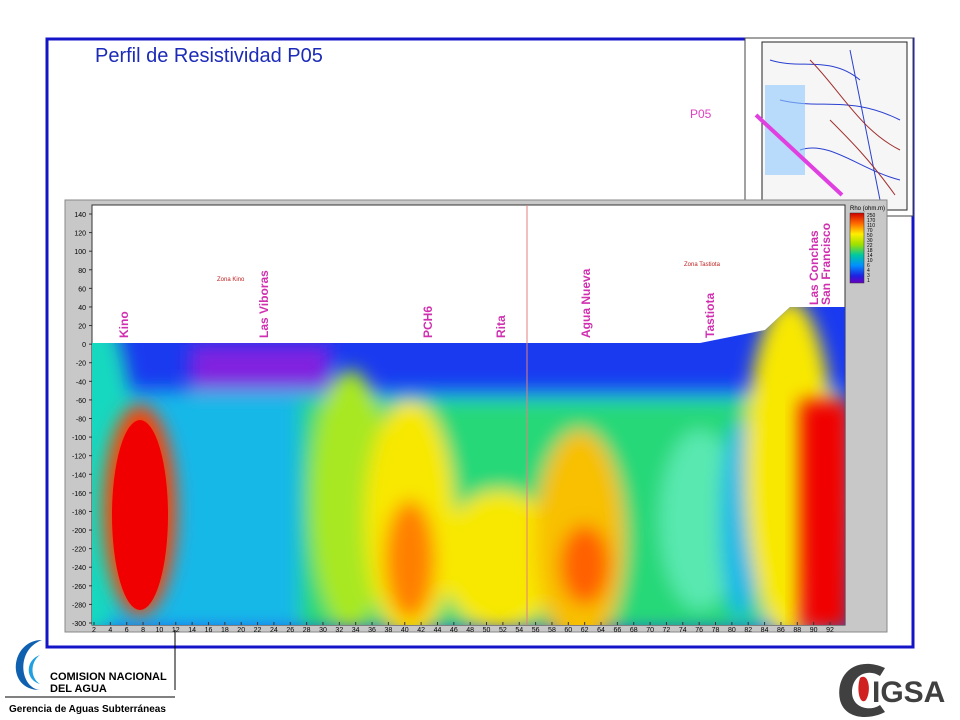 This screenshot has height=720, width=960. Describe the element at coordinates (209, 630) in the screenshot. I see `x-tick-label: 16` at that location.